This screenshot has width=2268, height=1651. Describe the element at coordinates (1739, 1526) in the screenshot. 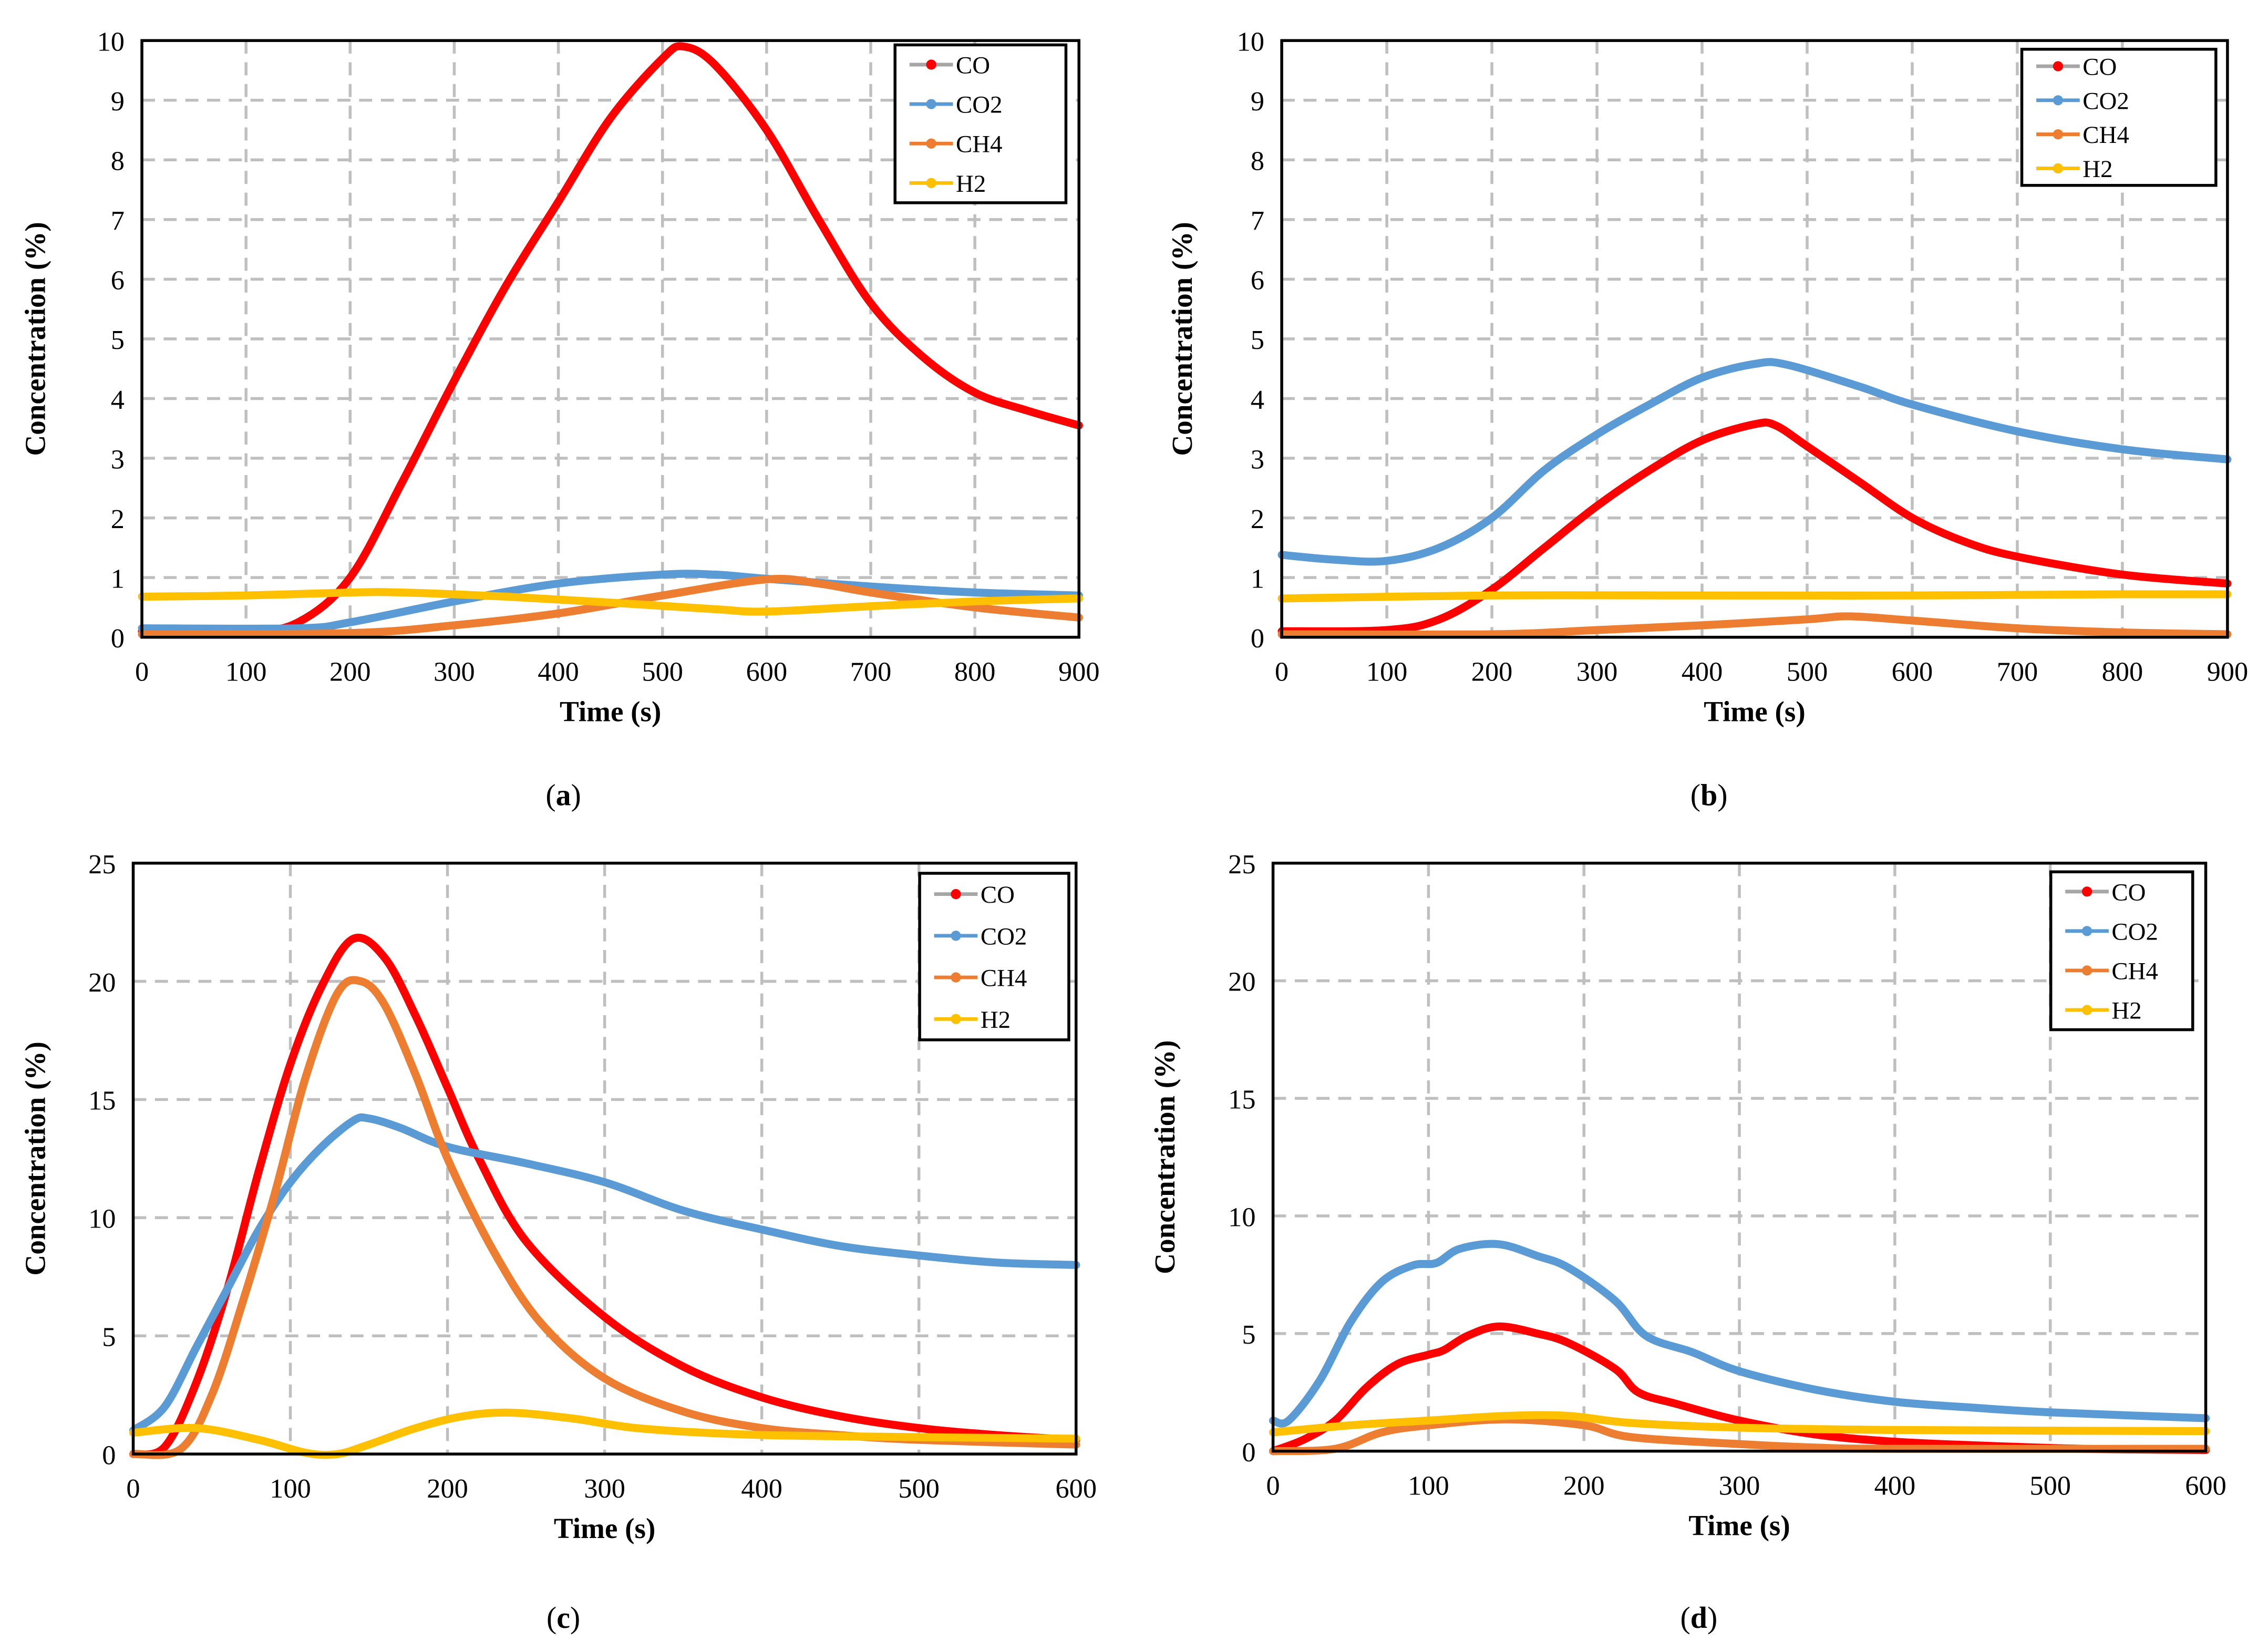

I see `x-axis-title: Time (s)` at that location.